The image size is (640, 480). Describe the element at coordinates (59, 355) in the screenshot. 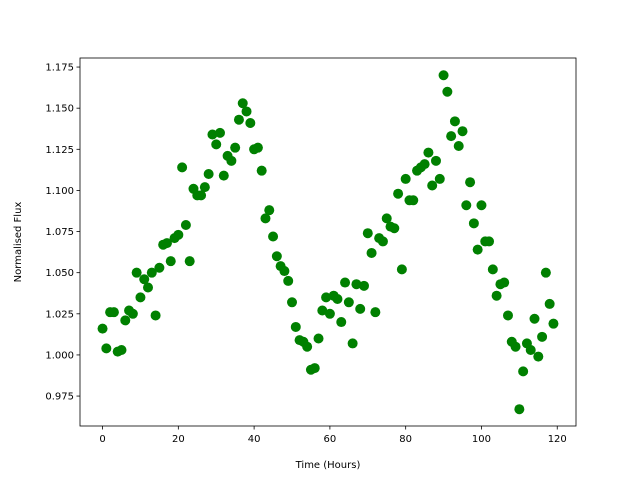

I see `y-tick-label: 1.000` at that location.